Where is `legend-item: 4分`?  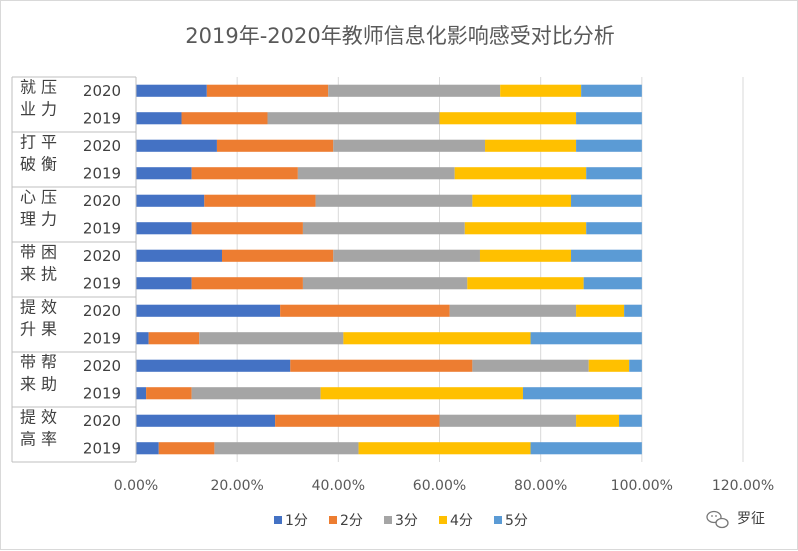 legend-item: 4分 is located at coordinates (456, 521).